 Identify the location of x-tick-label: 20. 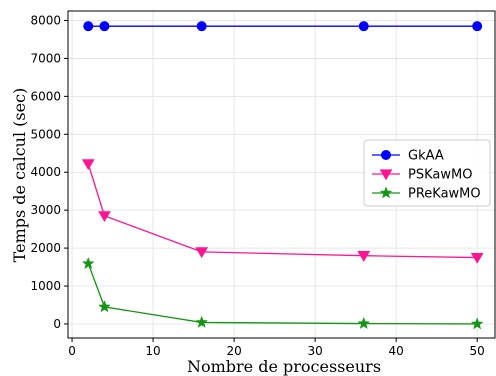
(233, 351).